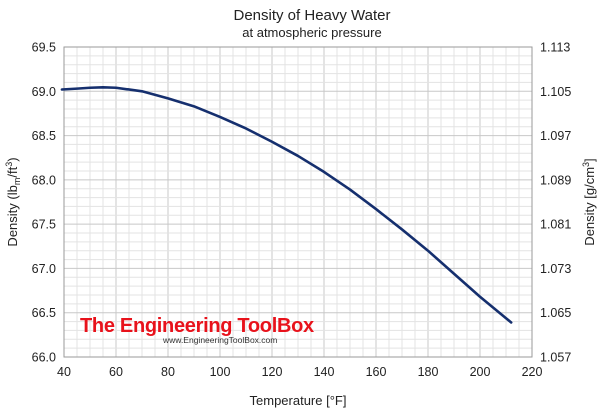 Image resolution: width=600 pixels, height=414 pixels. What do you see at coordinates (220, 372) in the screenshot?
I see `x-tick-label: 100` at bounding box center [220, 372].